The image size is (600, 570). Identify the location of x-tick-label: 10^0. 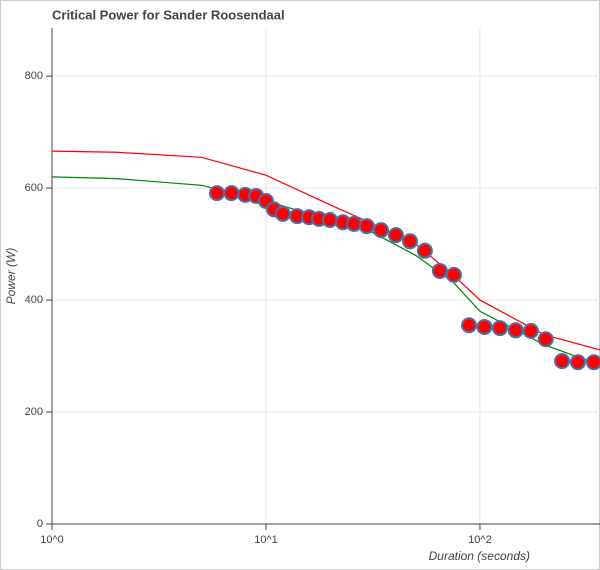
(52, 540).